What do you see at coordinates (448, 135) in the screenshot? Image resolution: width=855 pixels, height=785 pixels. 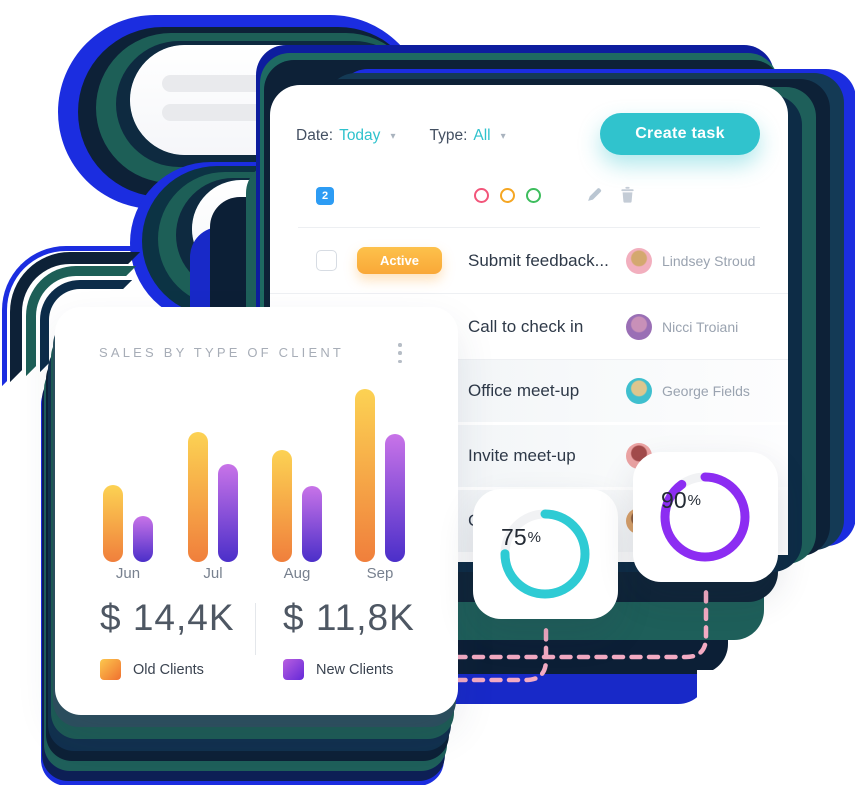 I see `type-filter-label: Type:` at bounding box center [448, 135].